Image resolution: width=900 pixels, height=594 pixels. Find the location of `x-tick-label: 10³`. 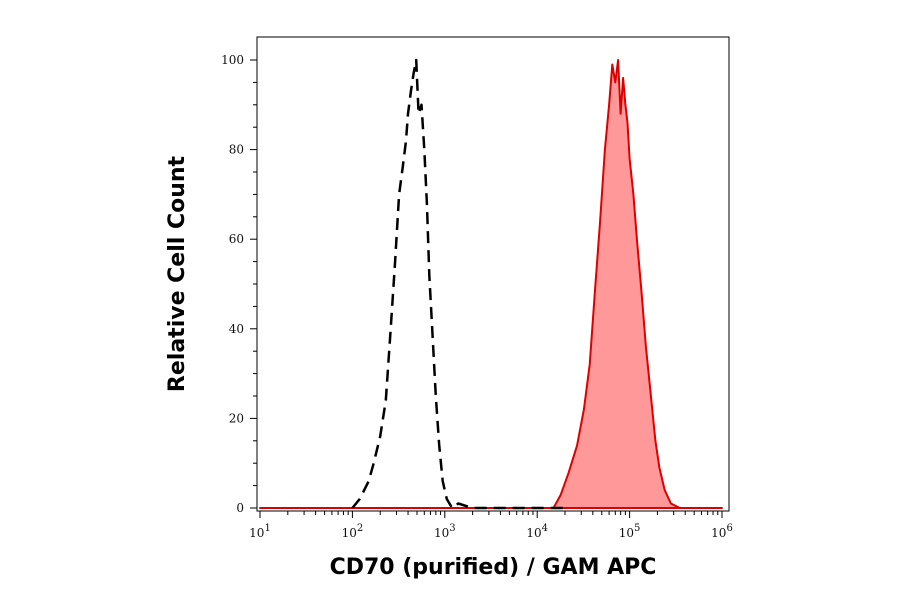

x-tick-label: 10³ is located at coordinates (445, 531).